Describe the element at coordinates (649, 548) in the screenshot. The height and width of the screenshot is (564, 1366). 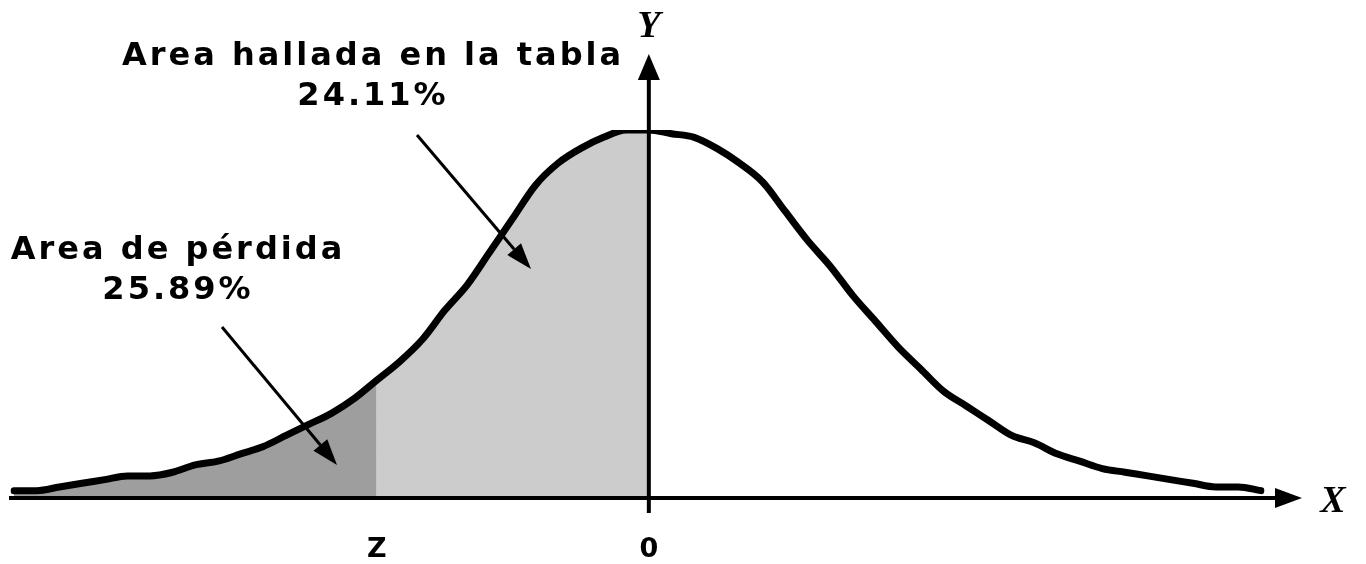
I see `x-tick-label: 0` at that location.